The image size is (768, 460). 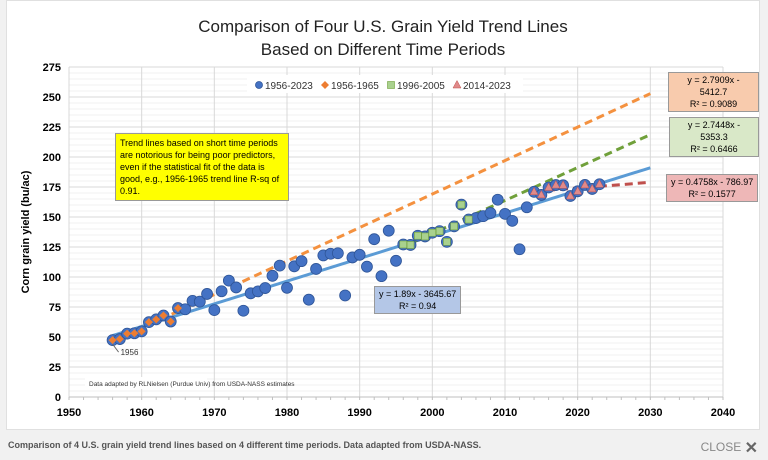 What do you see at coordinates (729, 448) in the screenshot?
I see `close-button: CLOSE ✕` at bounding box center [729, 448].